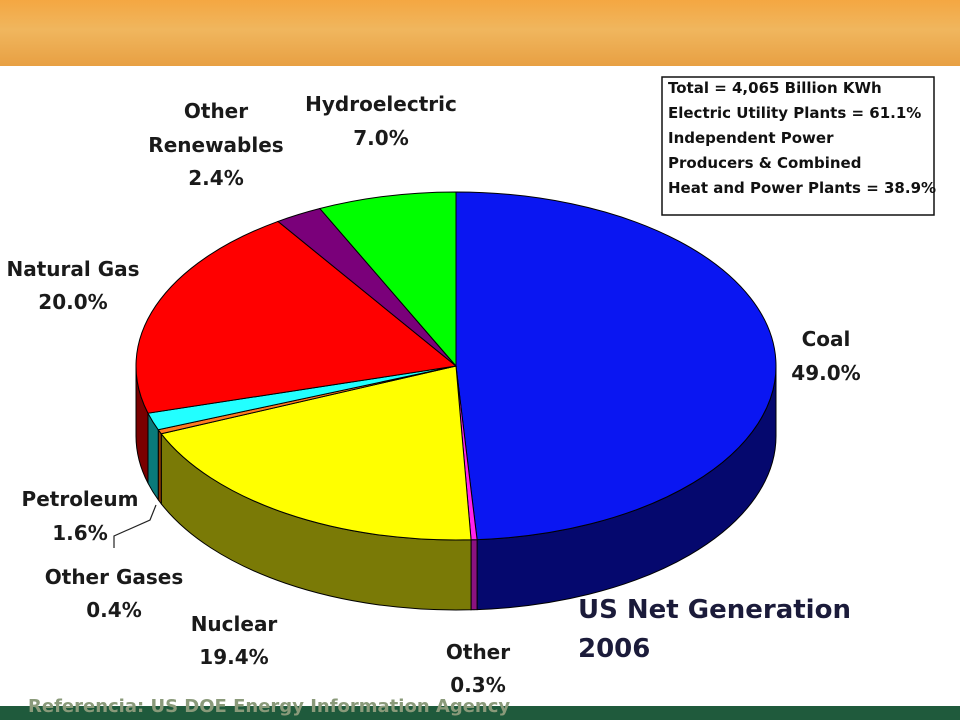 Image resolution: width=960 pixels, height=720 pixels. What do you see at coordinates (316, 453) in the screenshot?
I see `pie-slice-nuclear` at bounding box center [316, 453].